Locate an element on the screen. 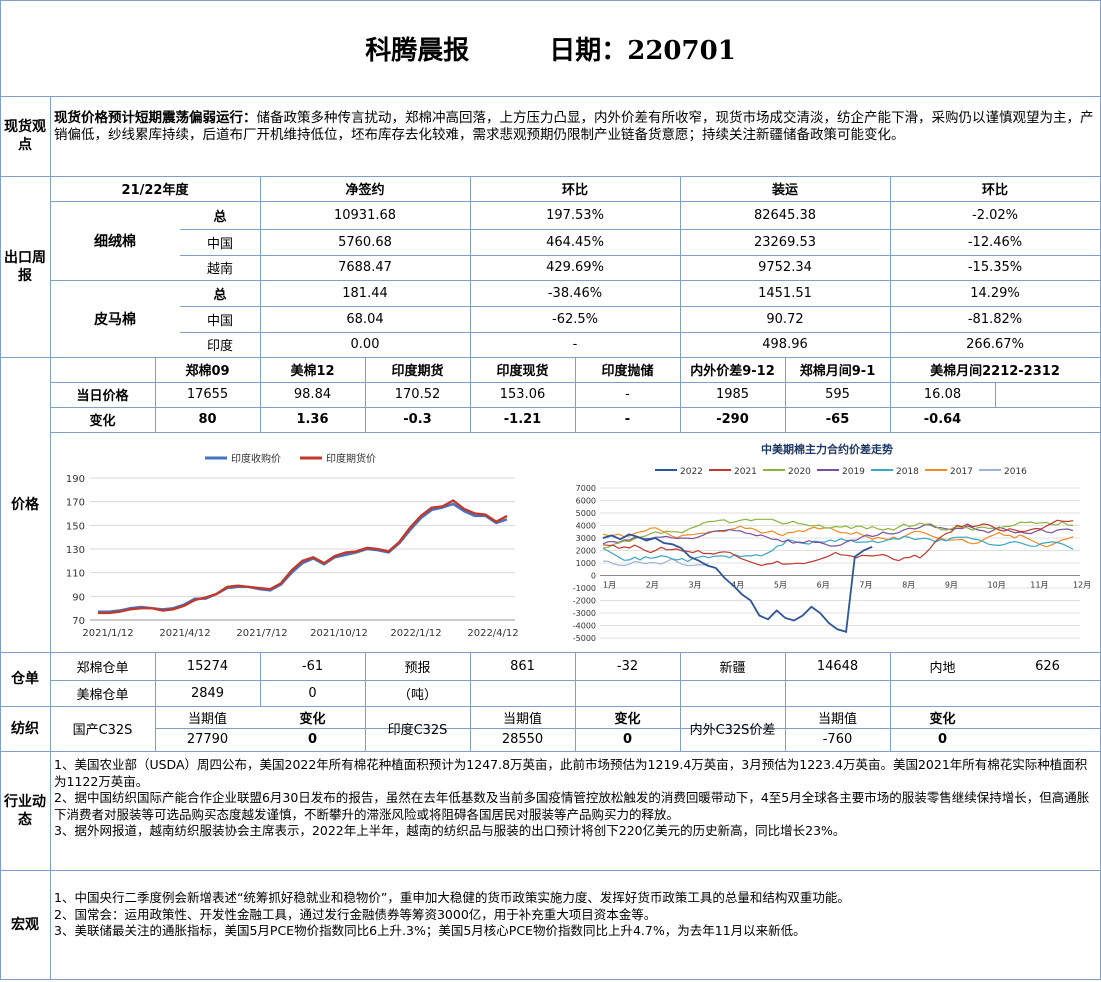 This screenshot has height=982, width=1101. series-line-2022 is located at coordinates (737, 583).